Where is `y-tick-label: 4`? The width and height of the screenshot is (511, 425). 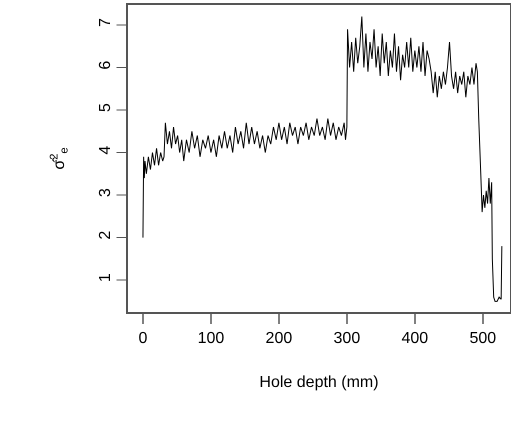 y-tick-label: 4 is located at coordinates (105, 150).